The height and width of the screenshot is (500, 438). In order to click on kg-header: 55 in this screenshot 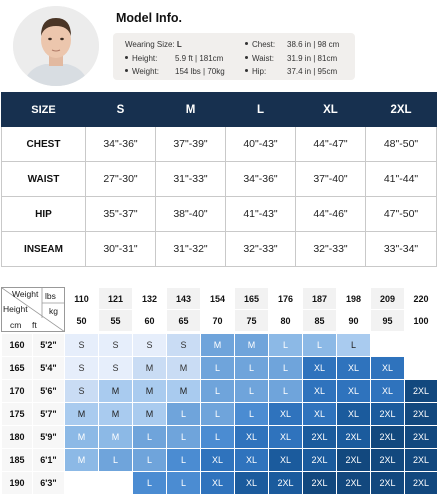, I will do `click(115, 320)`.